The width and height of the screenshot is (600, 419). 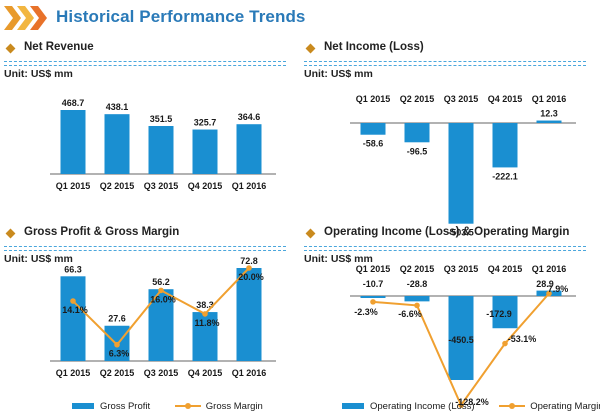 I want to click on page-title: Historical Performance Trends, so click(x=181, y=16).